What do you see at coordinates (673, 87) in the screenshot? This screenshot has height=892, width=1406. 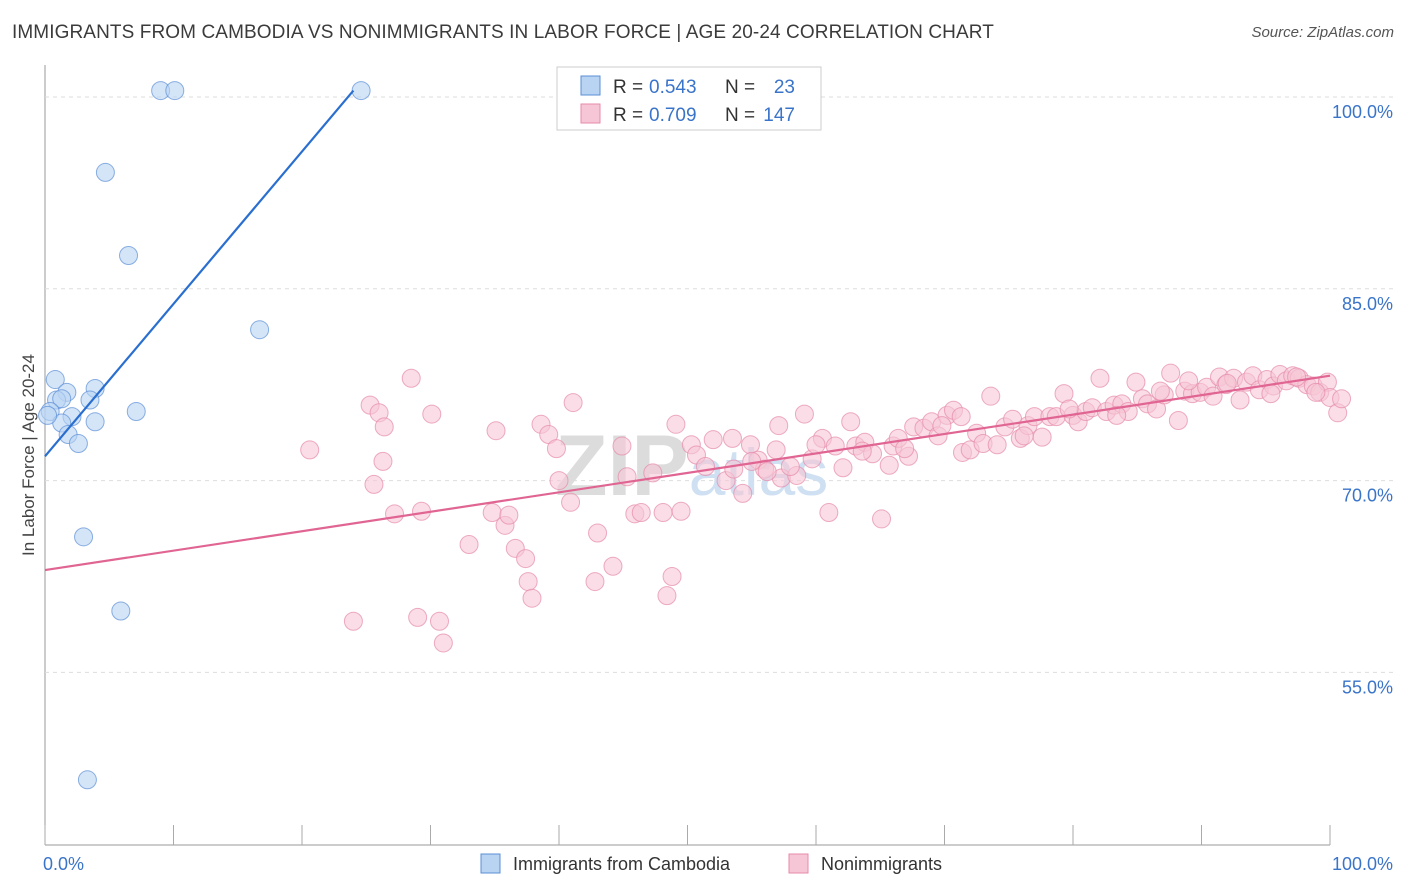 I see `stats-r-value: 0.543` at bounding box center [673, 87].